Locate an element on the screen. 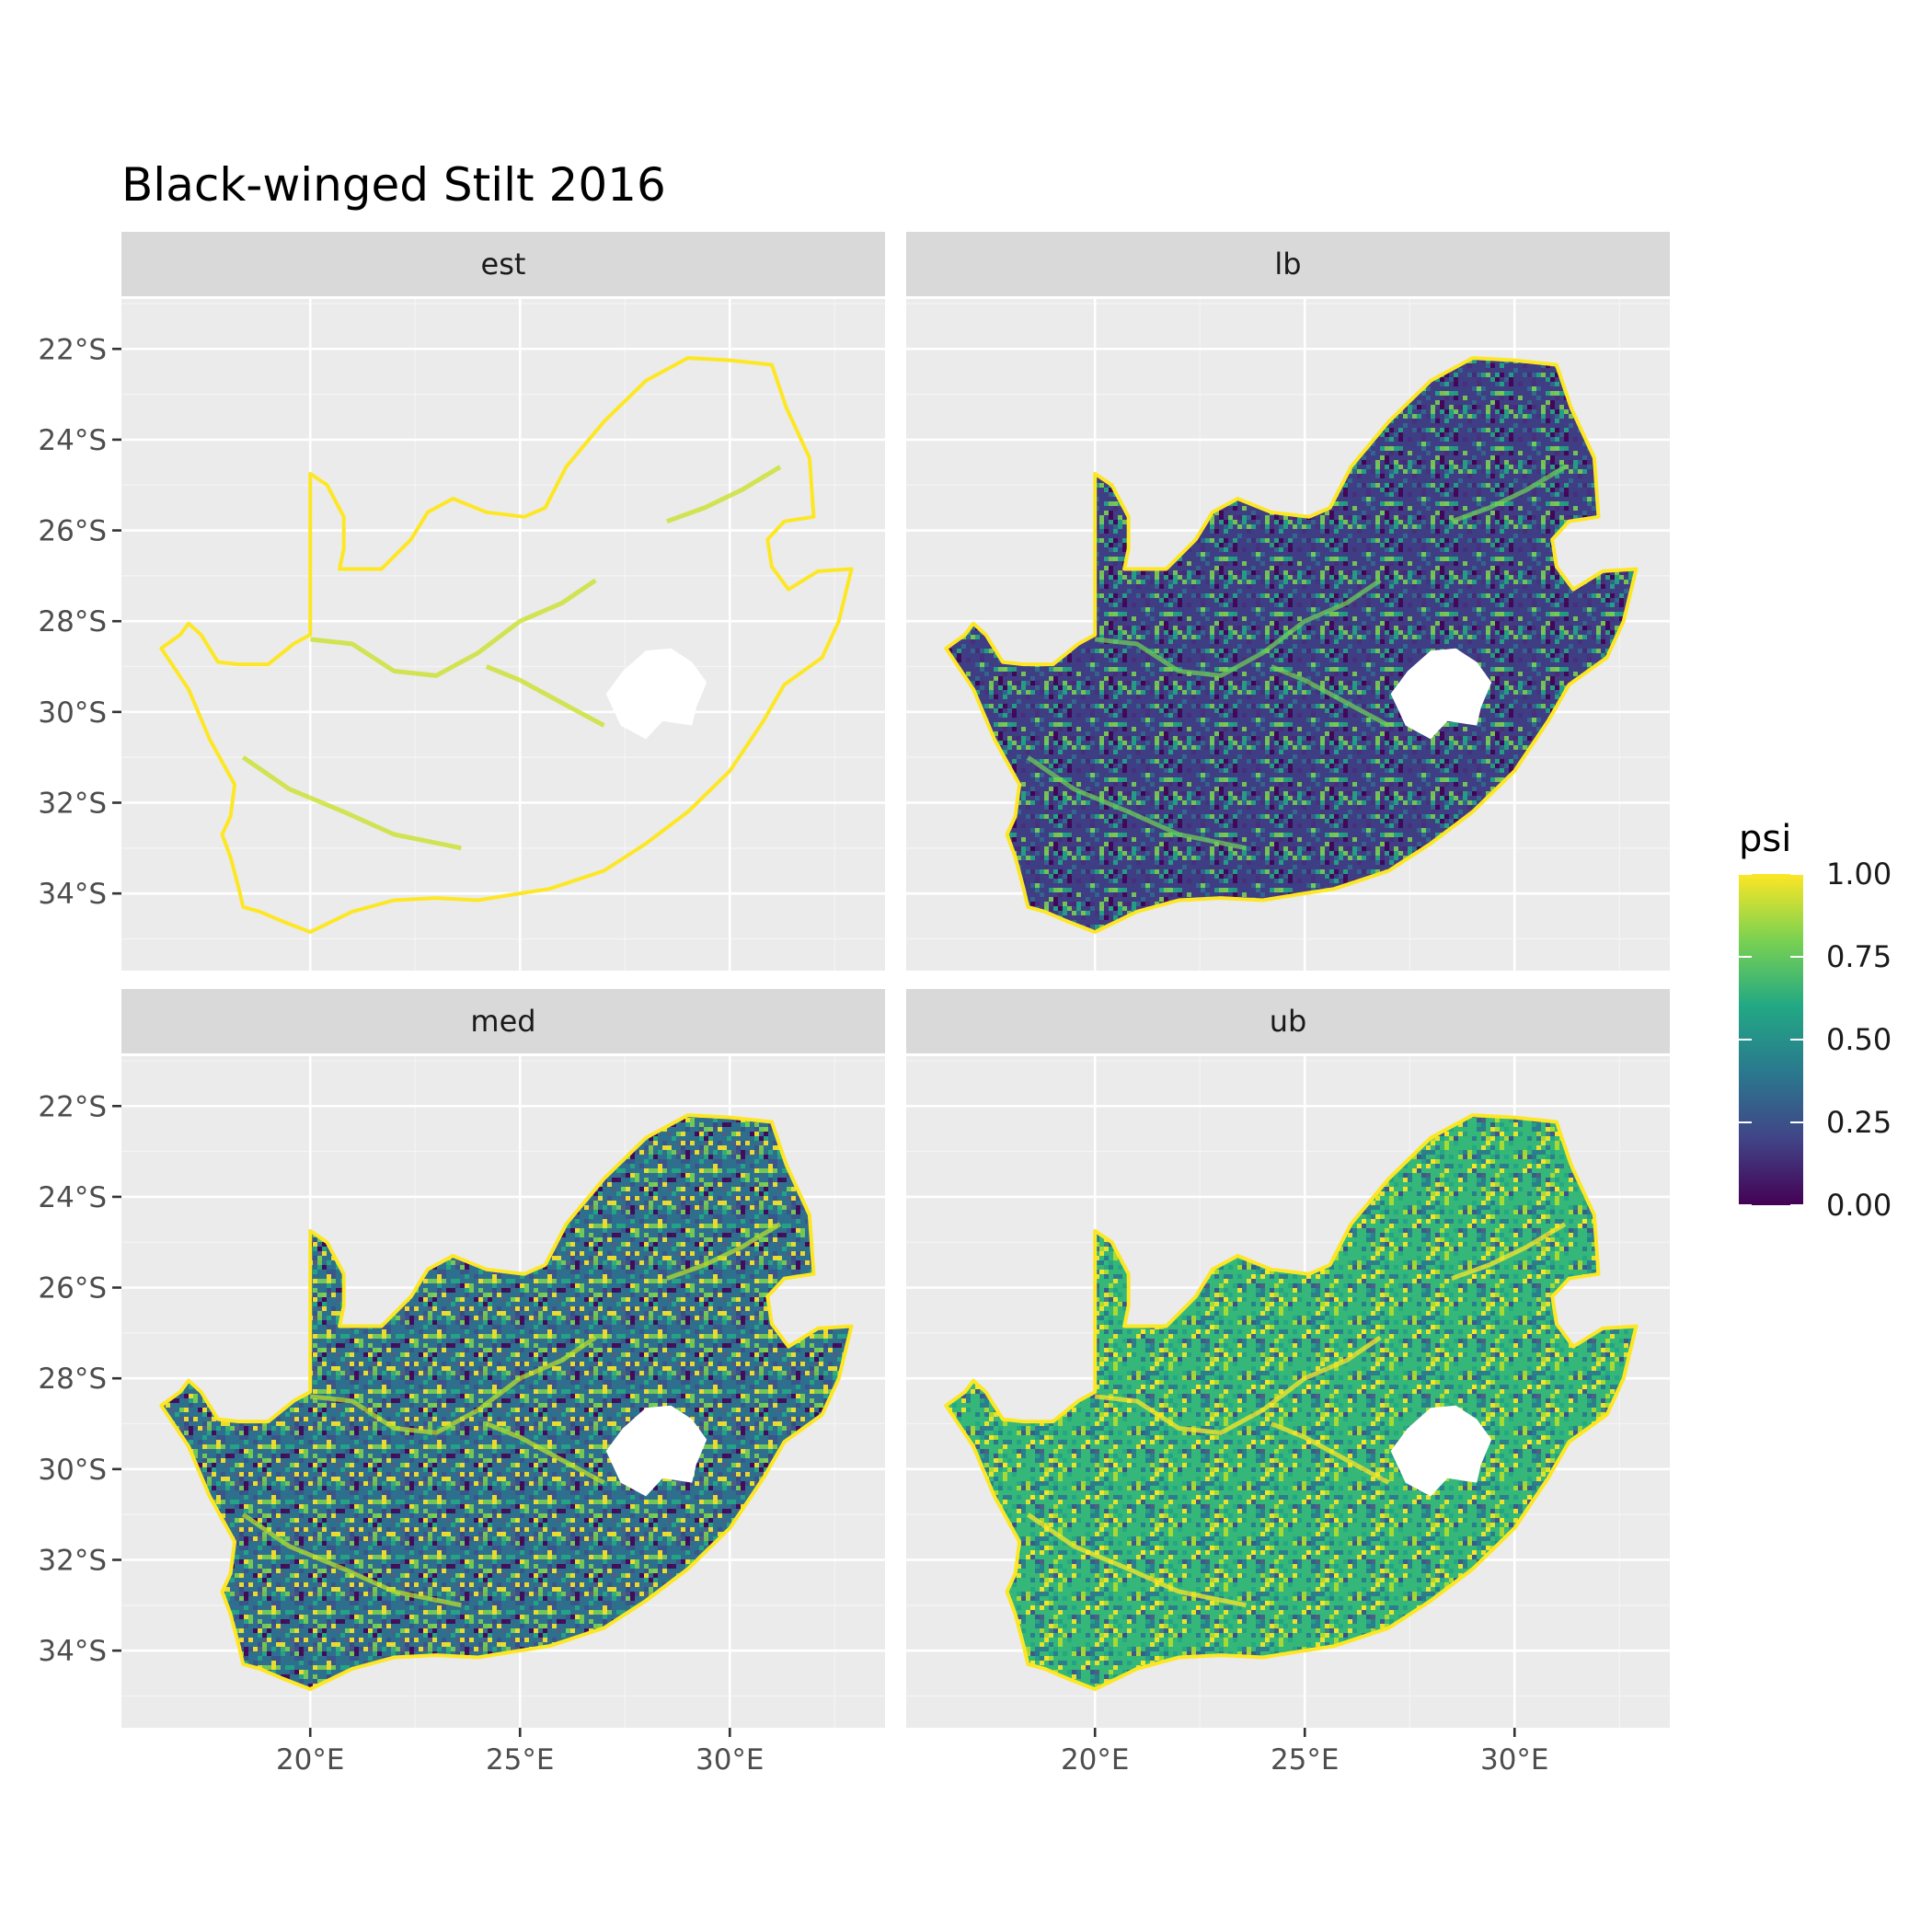 Image resolution: width=1932 pixels, height=1932 pixels. facet-strip-label: est is located at coordinates (503, 264).